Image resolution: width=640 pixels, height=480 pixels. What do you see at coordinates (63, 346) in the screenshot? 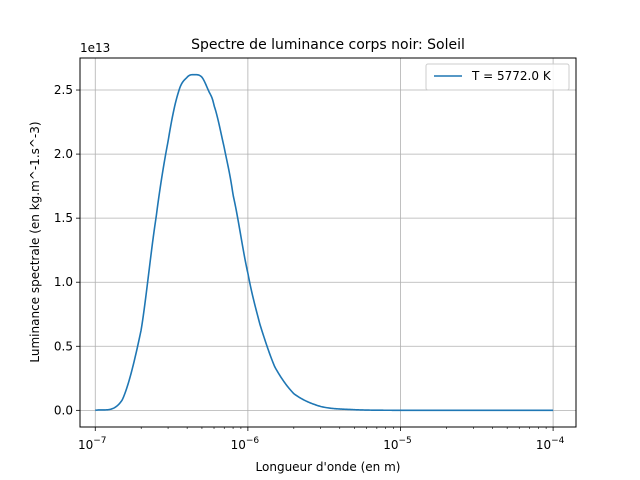
I see `y-tick-label: 0.5` at bounding box center [63, 346].